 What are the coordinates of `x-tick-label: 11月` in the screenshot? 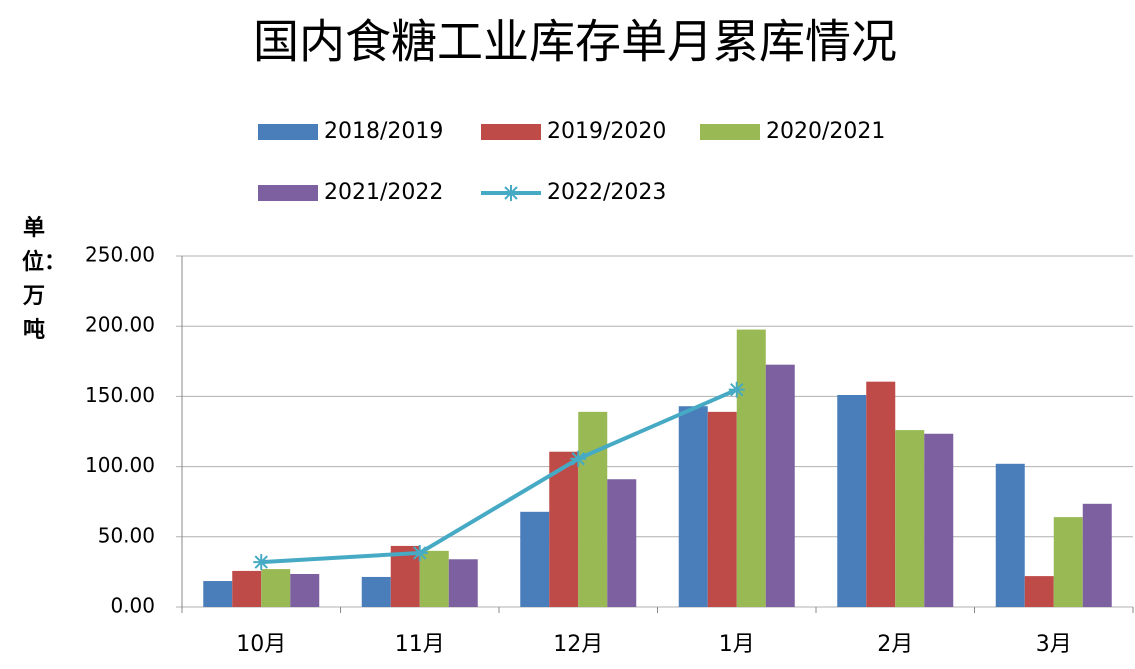 It's located at (420, 644).